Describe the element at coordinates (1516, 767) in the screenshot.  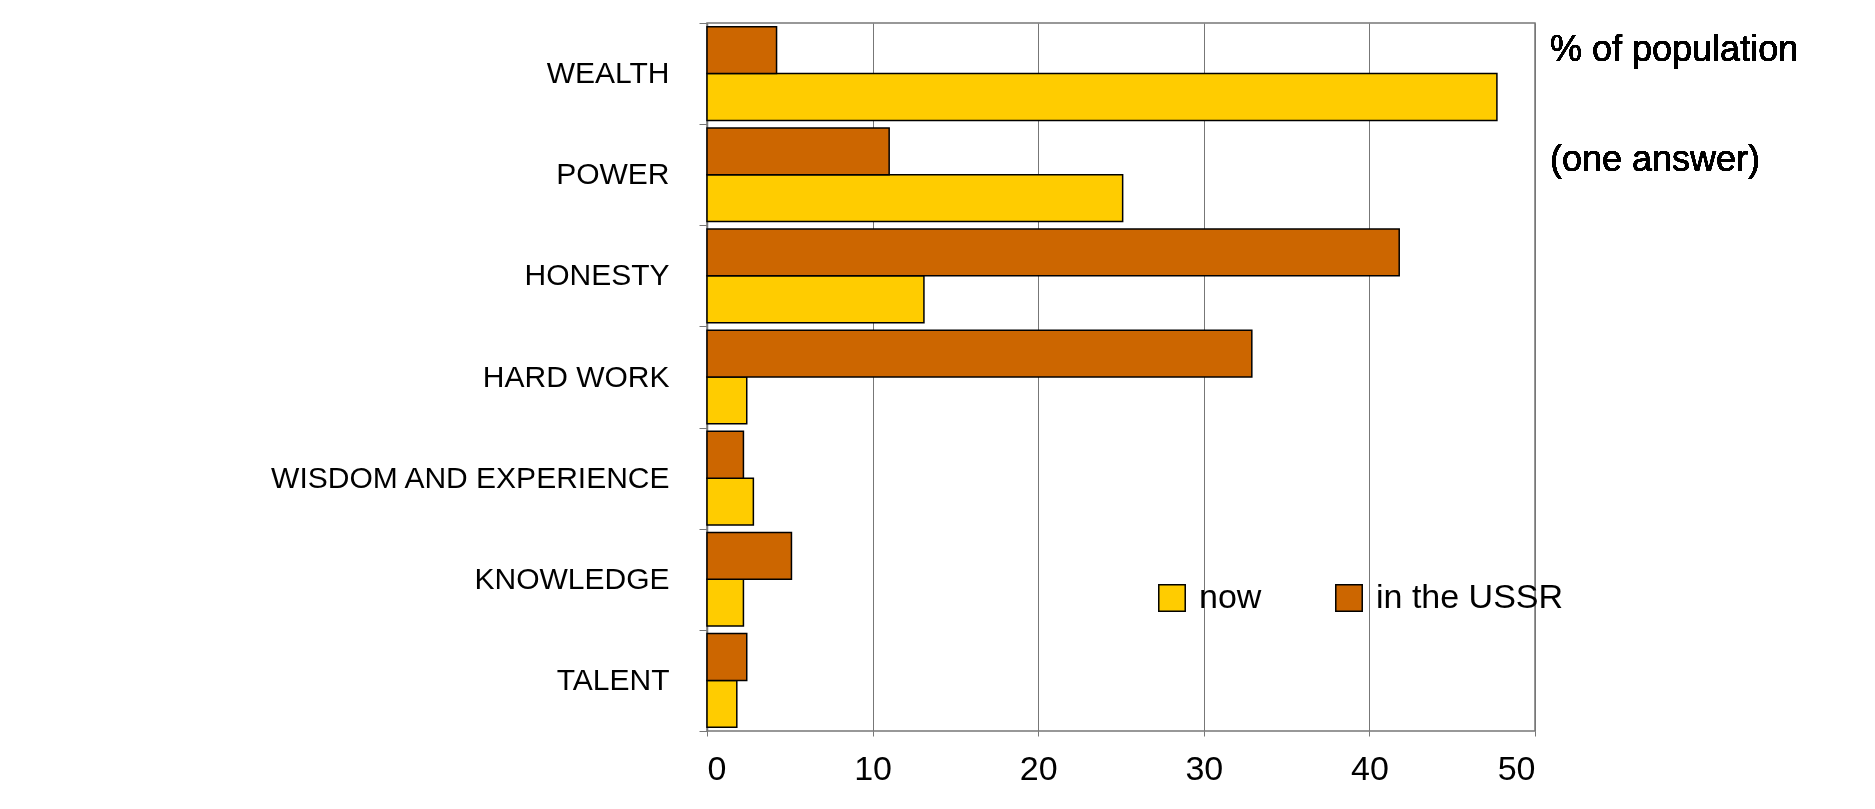
I see `x-tick-label: 50` at that location.